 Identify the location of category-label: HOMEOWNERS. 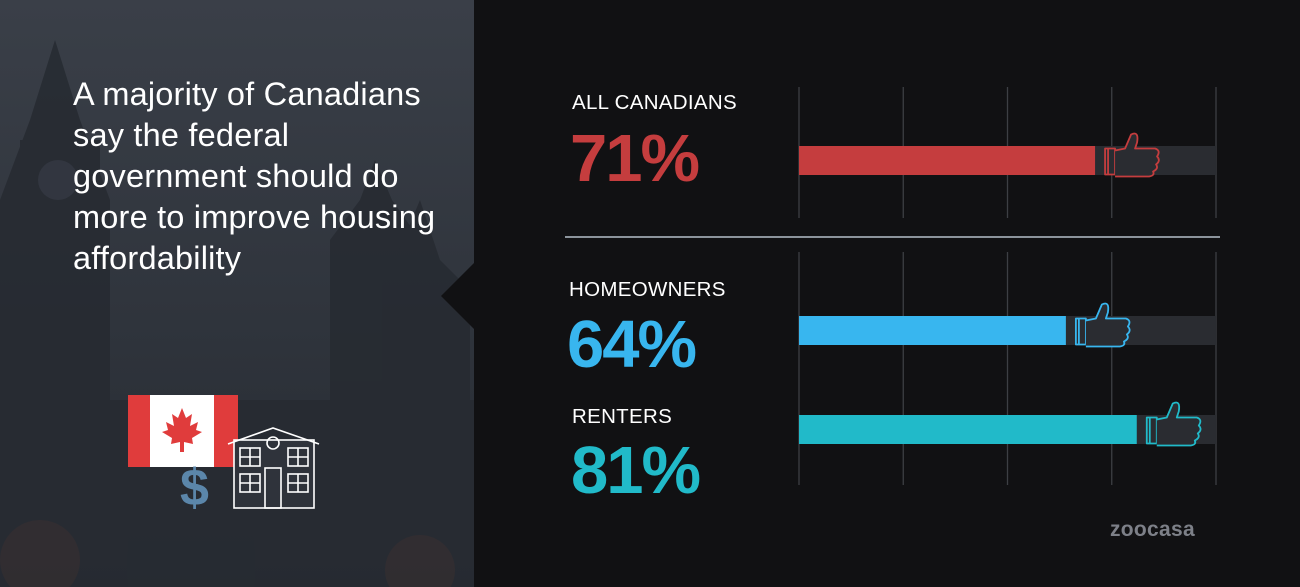
(647, 289).